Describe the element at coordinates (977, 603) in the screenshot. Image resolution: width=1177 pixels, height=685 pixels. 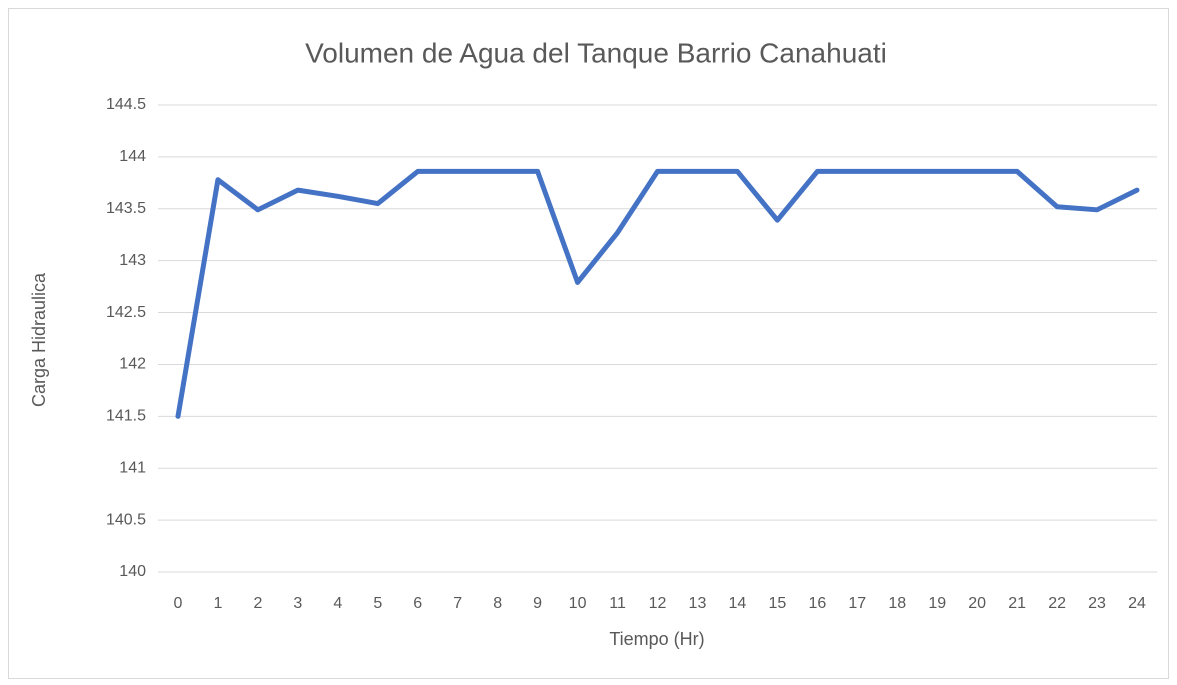
I see `x-tick-label: 20` at that location.